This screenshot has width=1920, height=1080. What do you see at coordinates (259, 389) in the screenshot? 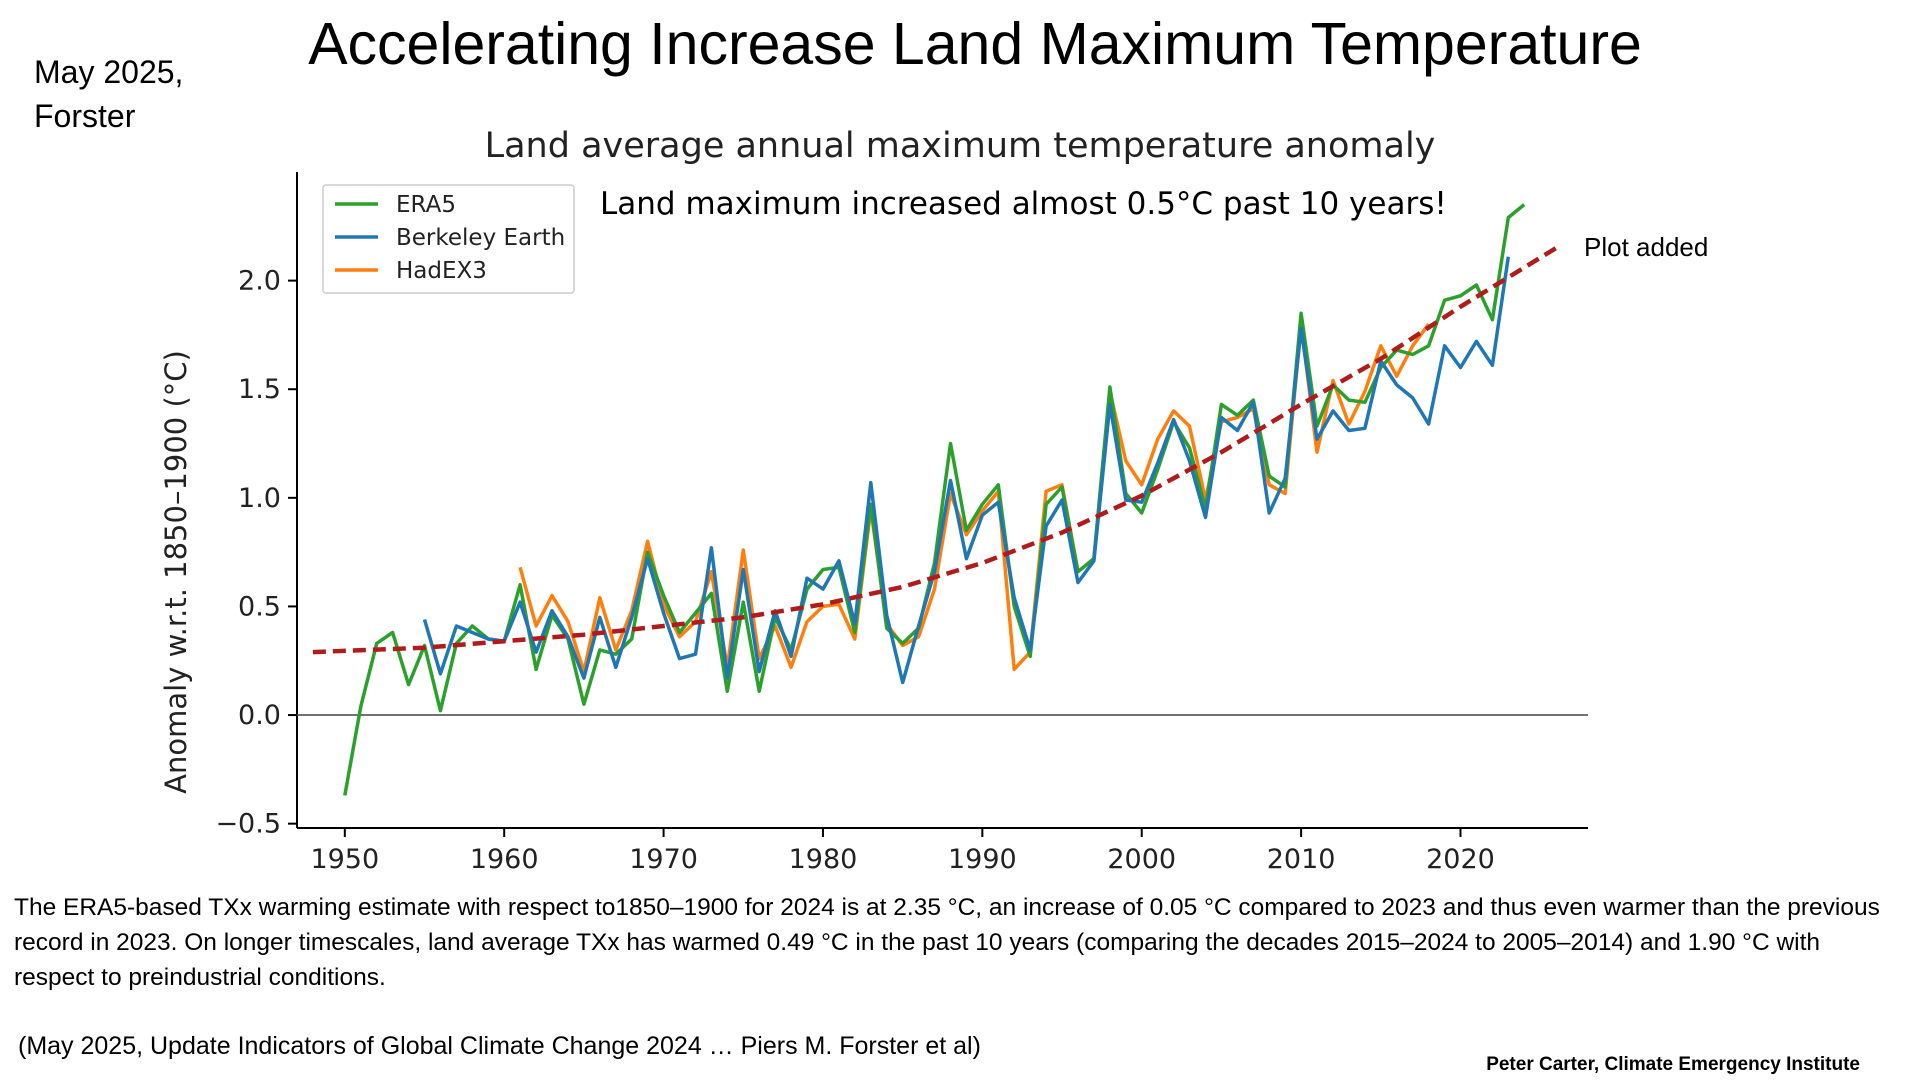
I see `y-tick-label: 1.5` at bounding box center [259, 389].